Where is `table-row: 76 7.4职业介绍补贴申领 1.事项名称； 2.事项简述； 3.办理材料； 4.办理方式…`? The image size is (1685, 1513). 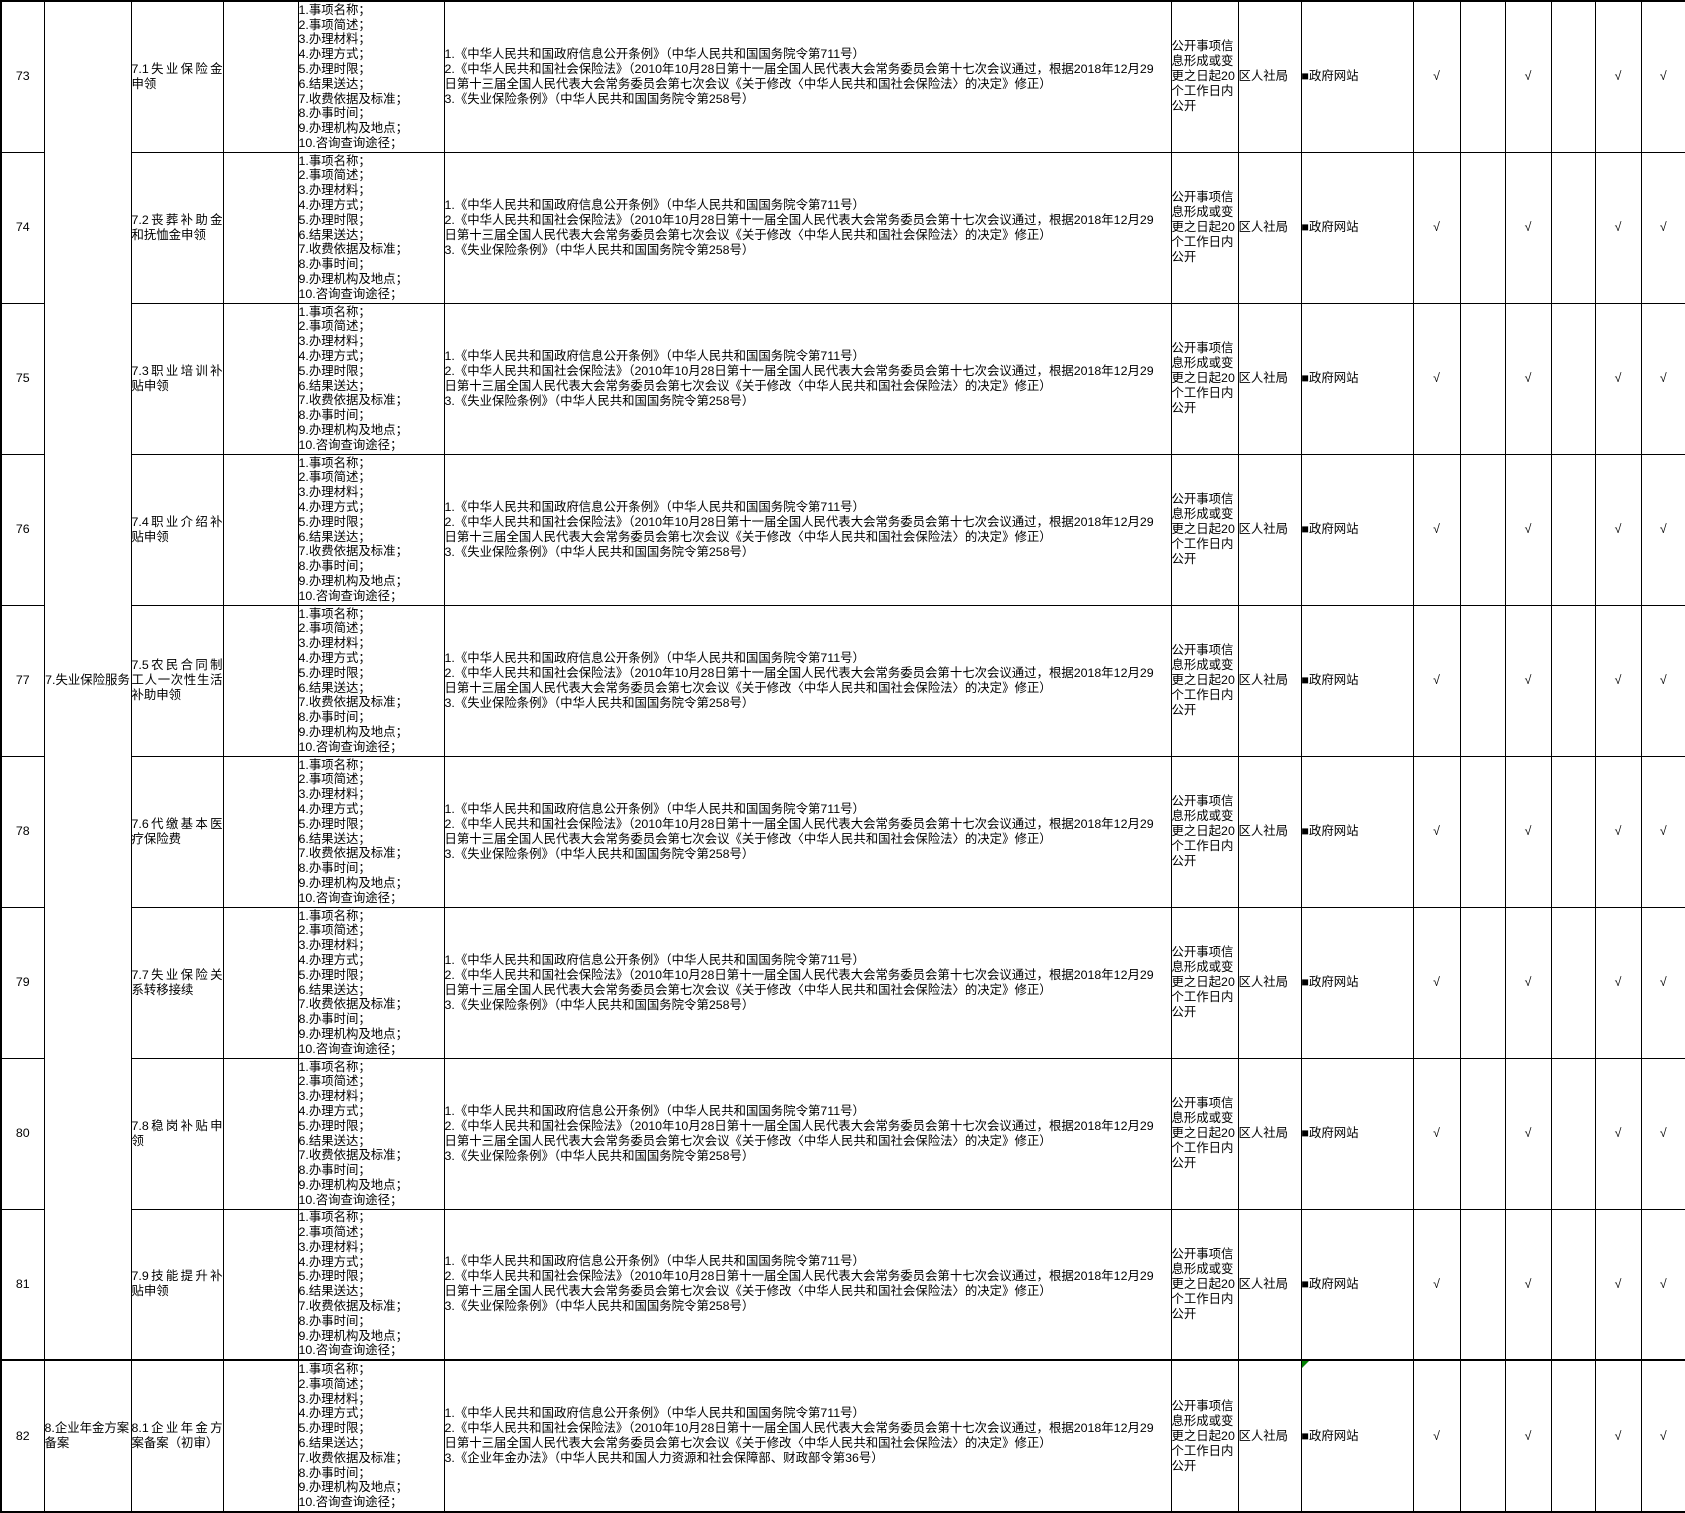 table-row: 76 7.4职业介绍补贴申领 1.事项名称； 2.事项简述； 3.办理材料； 4.办理方式… is located at coordinates (842, 529).